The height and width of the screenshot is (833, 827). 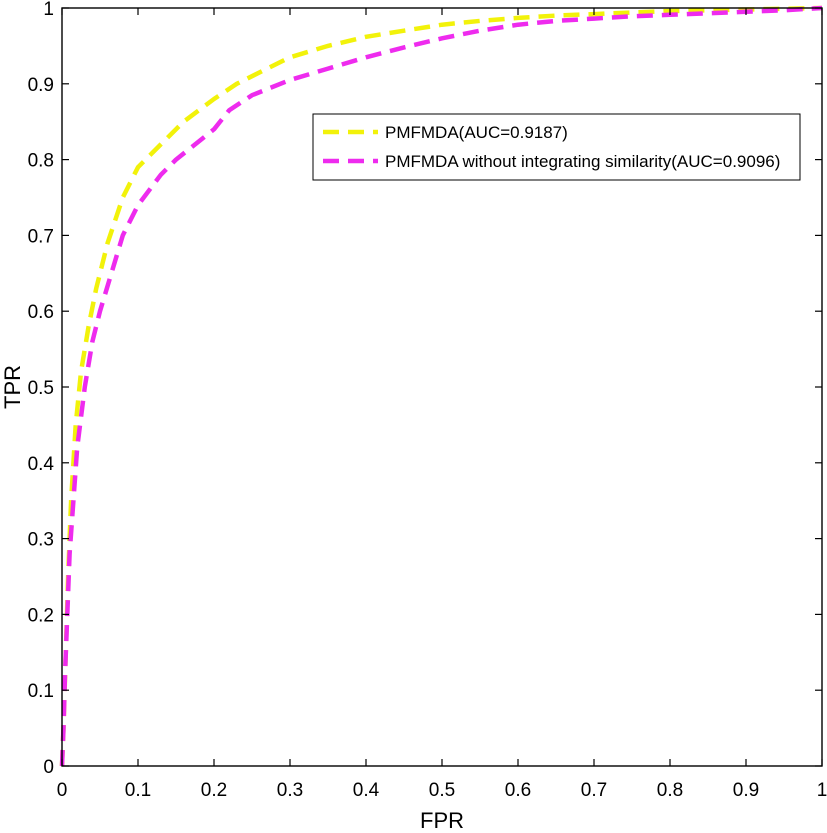 I want to click on y-tick-label: 0.2, so click(x=41, y=615).